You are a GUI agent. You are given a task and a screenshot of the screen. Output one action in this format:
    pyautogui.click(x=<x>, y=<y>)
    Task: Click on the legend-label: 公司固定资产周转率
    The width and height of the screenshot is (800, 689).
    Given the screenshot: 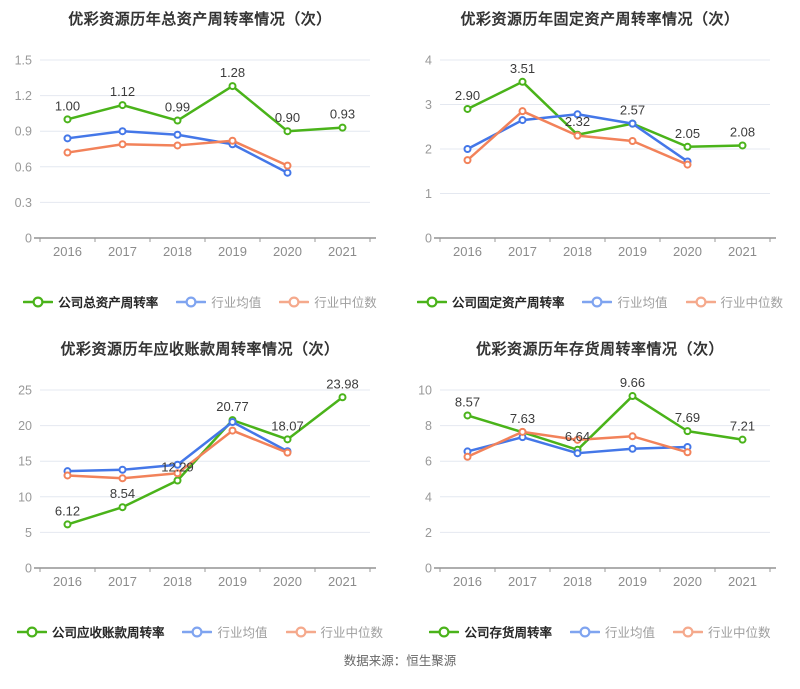 What is the action you would take?
    pyautogui.click(x=508, y=303)
    